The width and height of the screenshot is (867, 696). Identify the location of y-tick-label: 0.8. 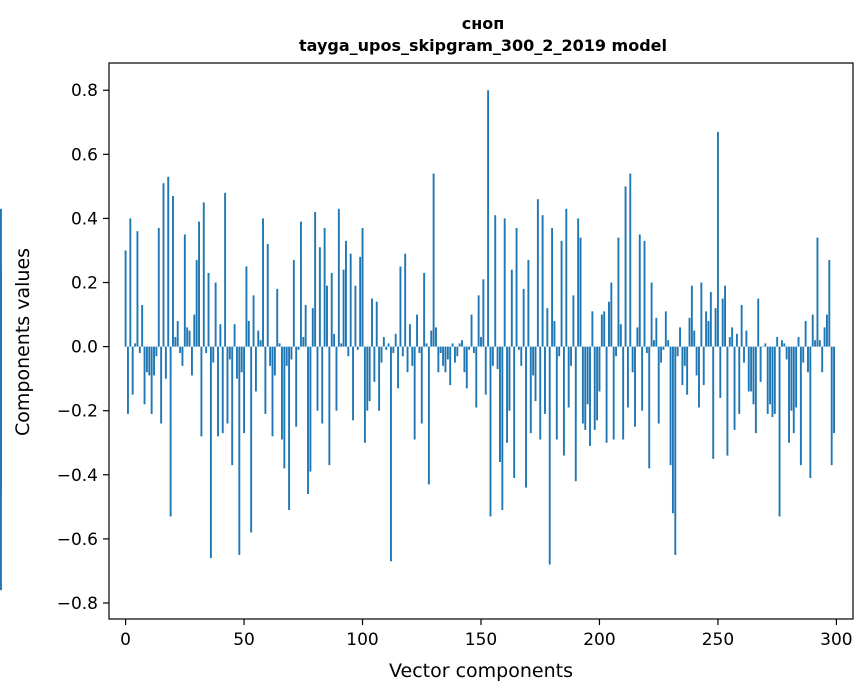
(84, 91).